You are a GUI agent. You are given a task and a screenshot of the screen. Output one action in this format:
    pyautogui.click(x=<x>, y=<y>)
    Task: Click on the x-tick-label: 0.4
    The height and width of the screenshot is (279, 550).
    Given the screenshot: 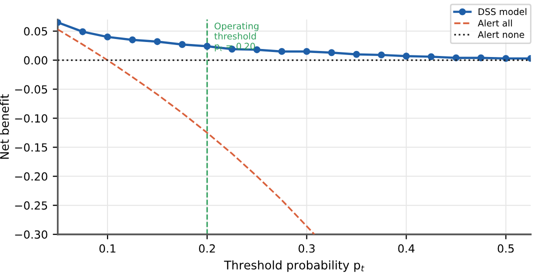 What is the action you would take?
    pyautogui.click(x=406, y=248)
    